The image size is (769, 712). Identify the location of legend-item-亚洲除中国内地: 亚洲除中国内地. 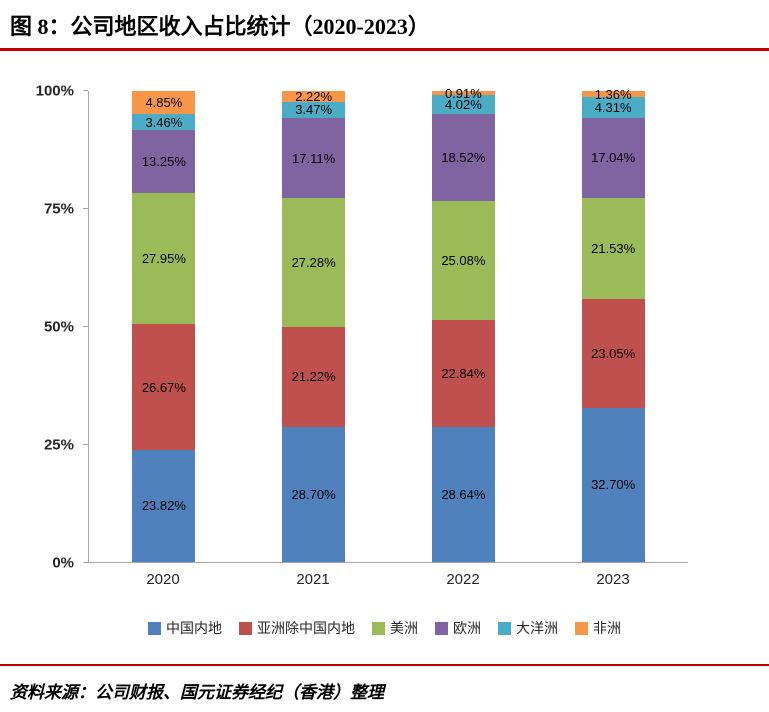
(297, 628).